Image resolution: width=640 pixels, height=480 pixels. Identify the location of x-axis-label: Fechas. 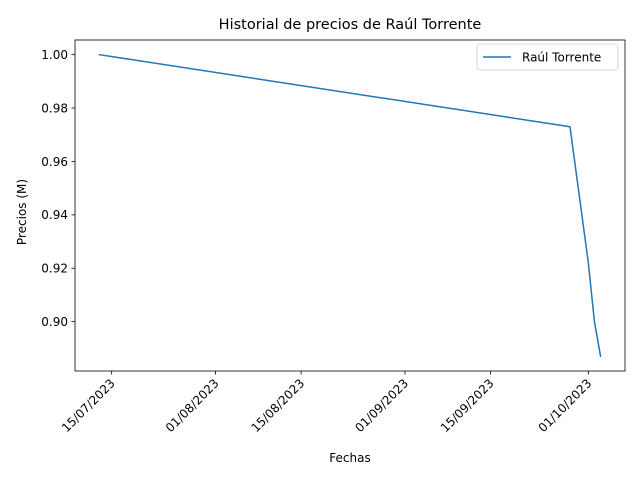
(349, 458).